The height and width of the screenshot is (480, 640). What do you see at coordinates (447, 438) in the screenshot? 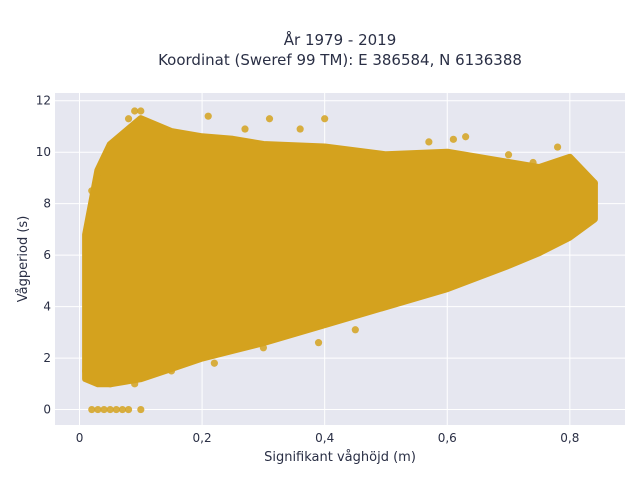
I see `x-tick-label: 0,6` at bounding box center [447, 438].